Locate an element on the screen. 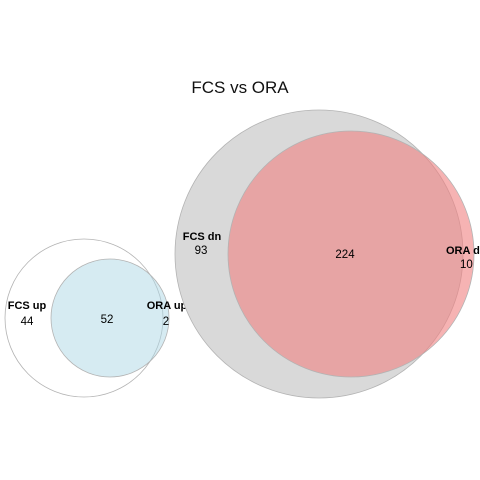 The image size is (480, 480). up-overlap-count: 52 is located at coordinates (107, 320).